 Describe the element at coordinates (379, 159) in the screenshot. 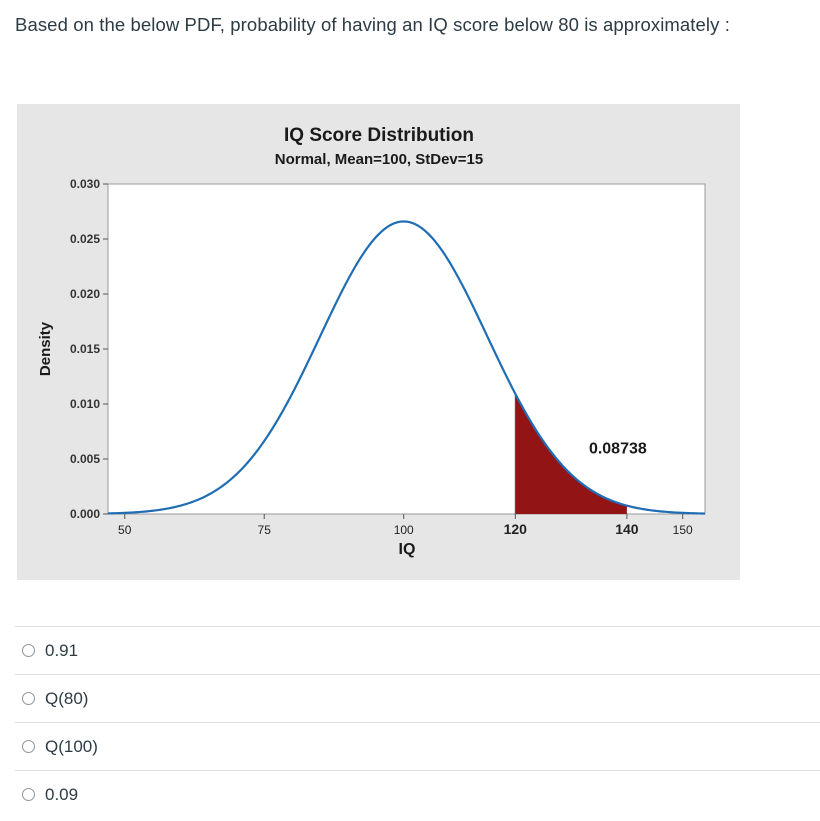

I see `chart-subtitle: Normal, Mean=100, StDev=15` at that location.